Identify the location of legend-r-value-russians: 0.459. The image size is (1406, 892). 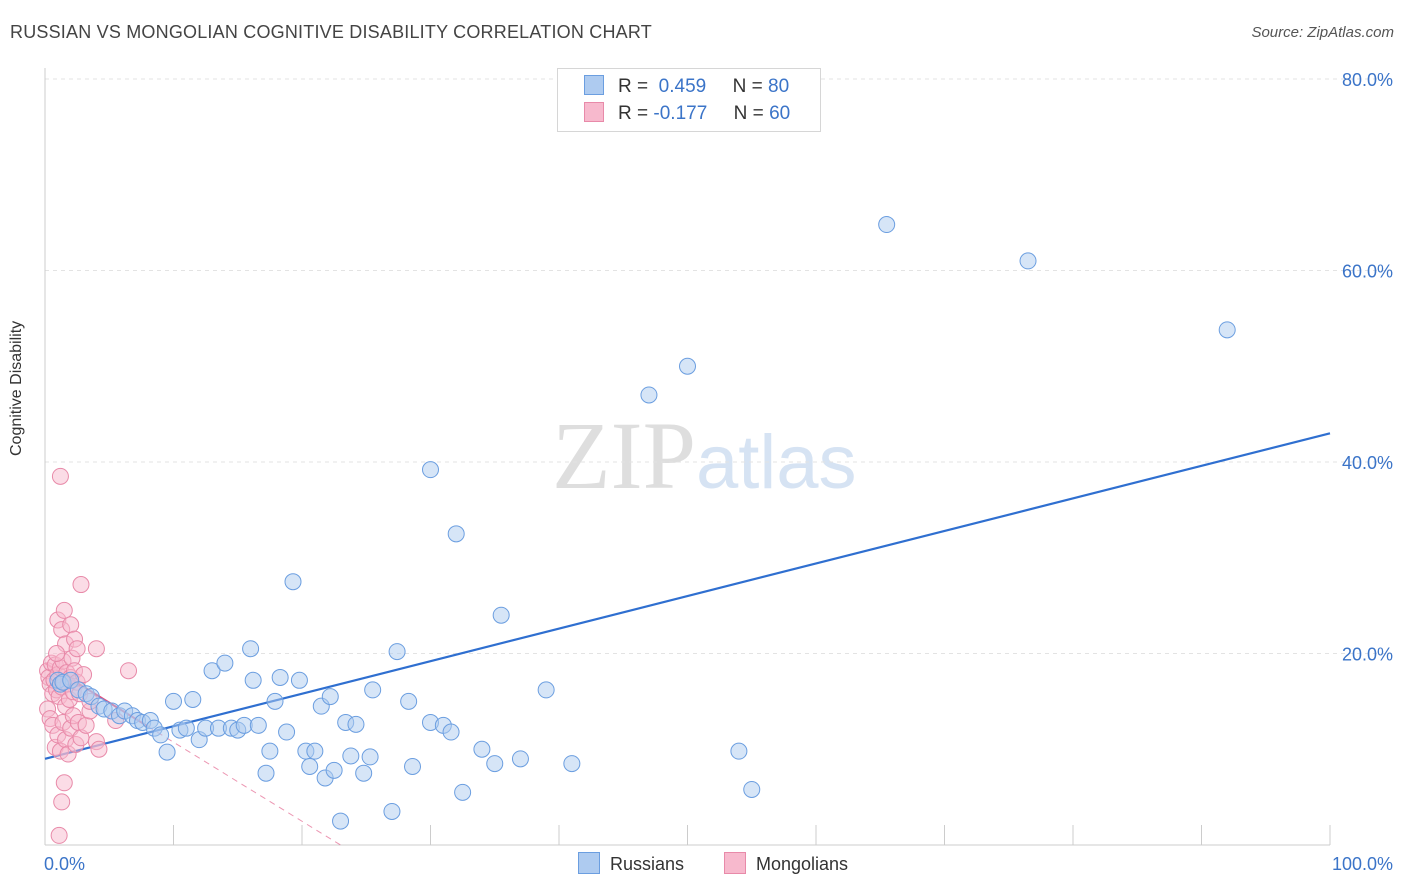
(682, 86).